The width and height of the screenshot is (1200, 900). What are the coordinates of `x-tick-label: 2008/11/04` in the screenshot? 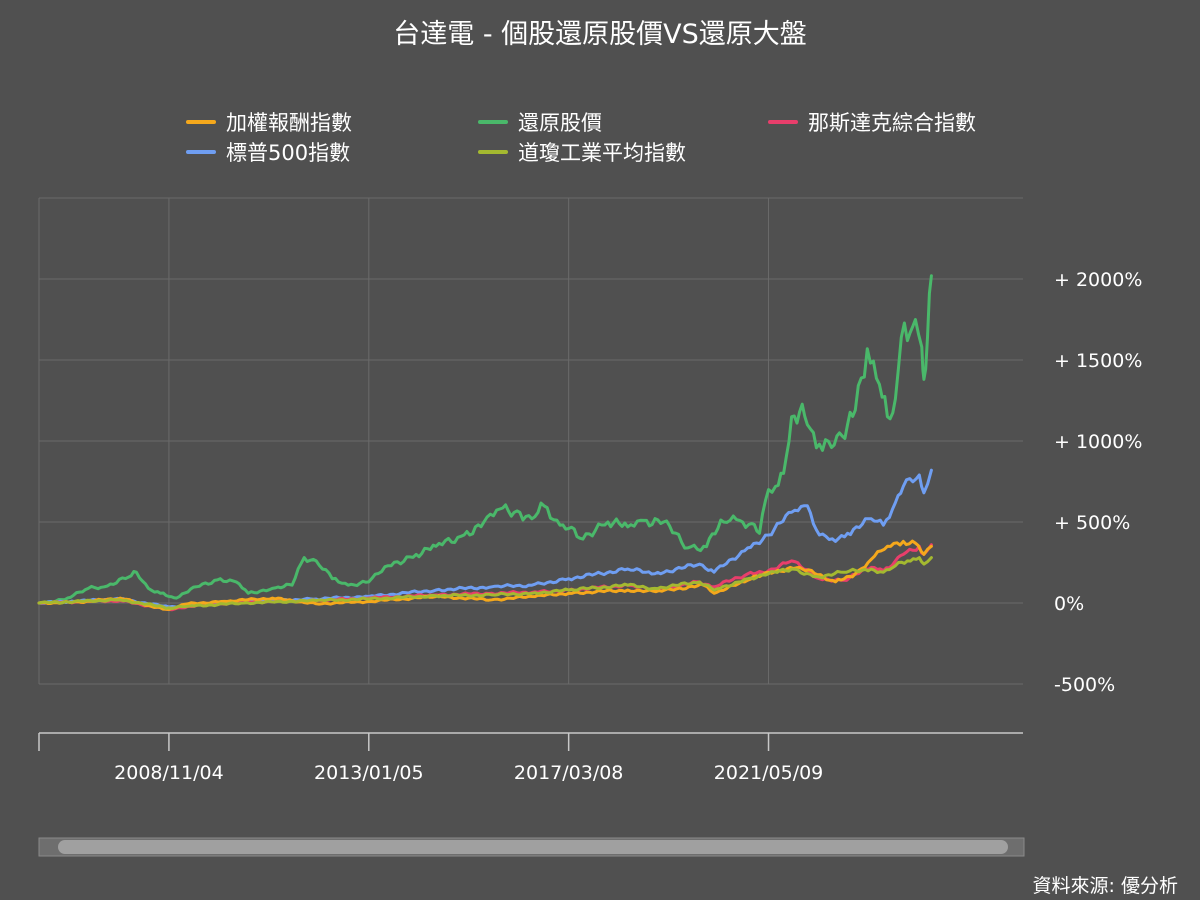 It's located at (169, 773).